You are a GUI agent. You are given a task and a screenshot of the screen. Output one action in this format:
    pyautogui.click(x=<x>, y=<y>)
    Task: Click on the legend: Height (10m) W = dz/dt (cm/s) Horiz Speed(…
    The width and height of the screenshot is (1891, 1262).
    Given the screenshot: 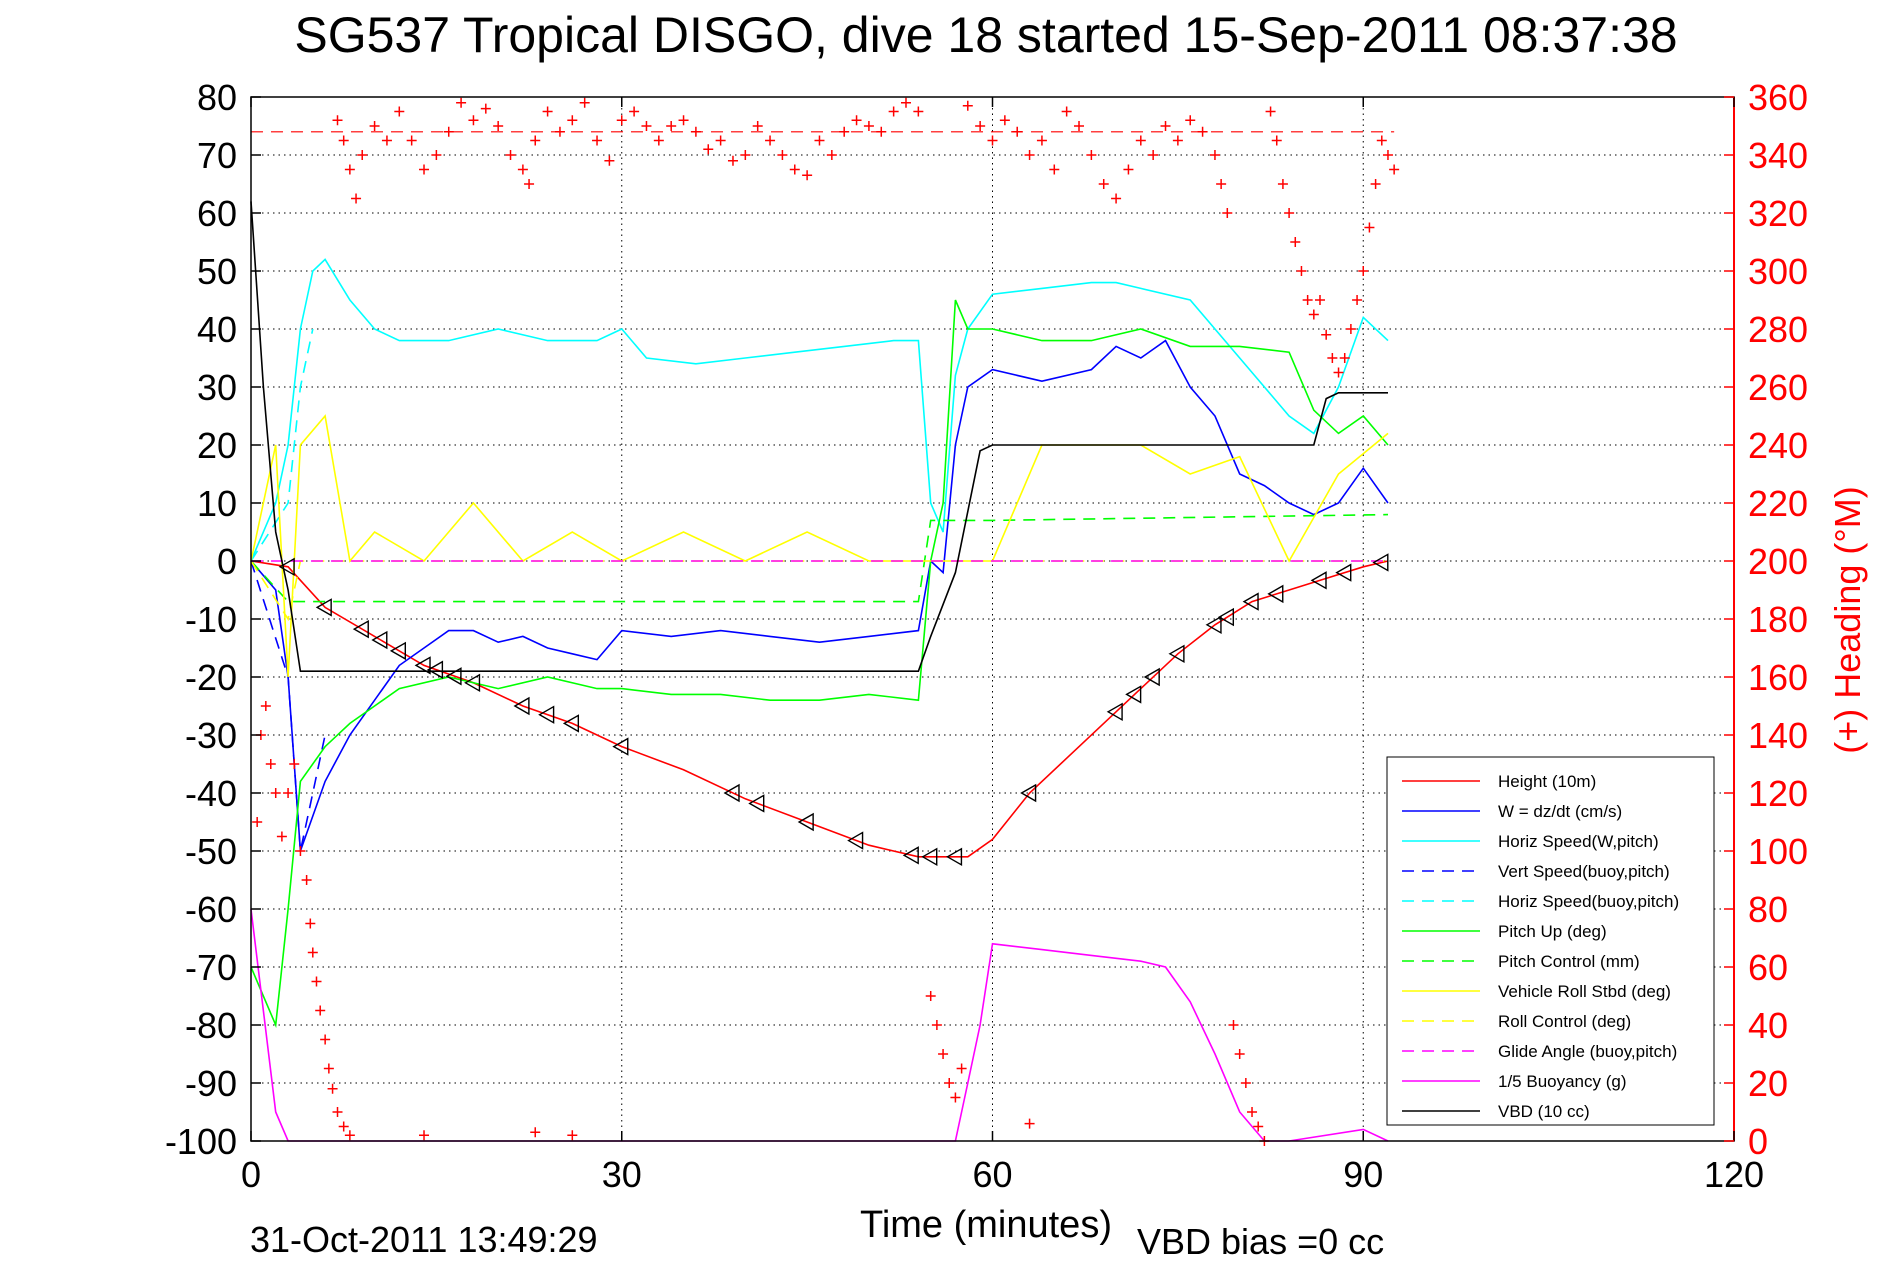 What is the action you would take?
    pyautogui.click(x=1550, y=941)
    